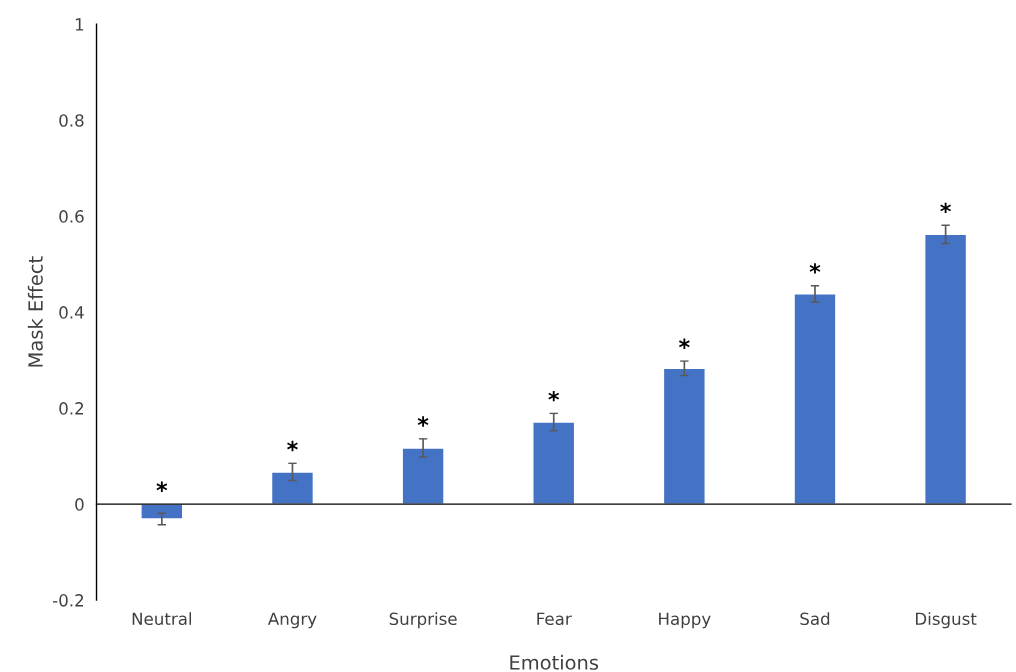  Describe the element at coordinates (71, 216) in the screenshot. I see `y-tick-label: 0.6` at that location.